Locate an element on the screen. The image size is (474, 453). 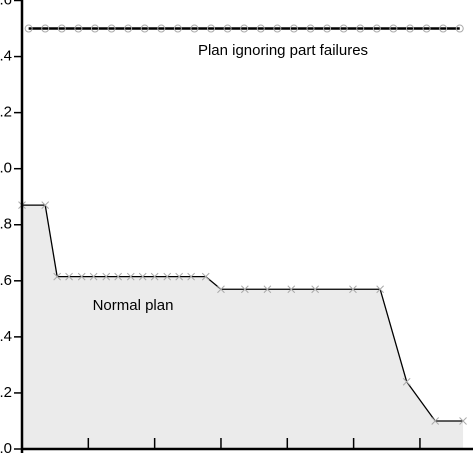
y-tick-label: 0.2 is located at coordinates (6, 392).